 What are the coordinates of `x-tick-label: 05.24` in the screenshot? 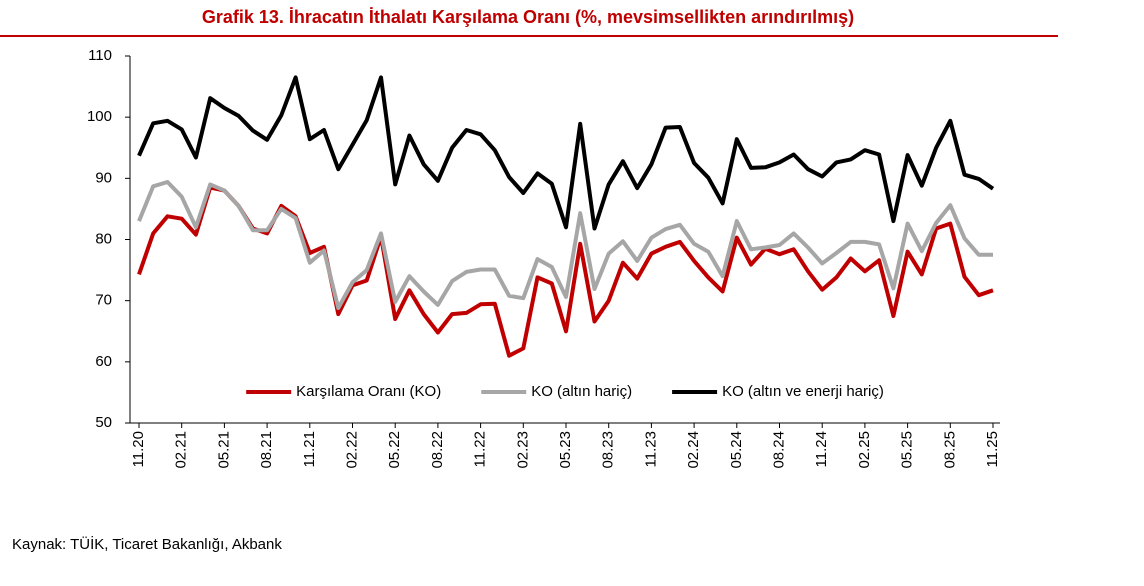 It's located at (736, 450).